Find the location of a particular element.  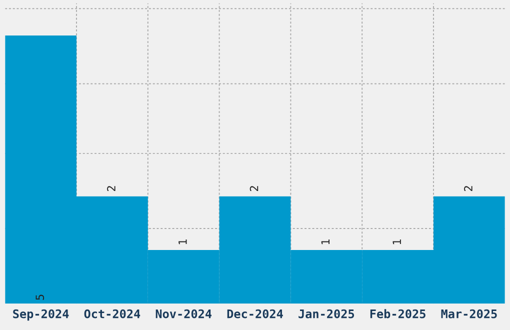

x-tick-label: Mar-2025 is located at coordinates (469, 313).